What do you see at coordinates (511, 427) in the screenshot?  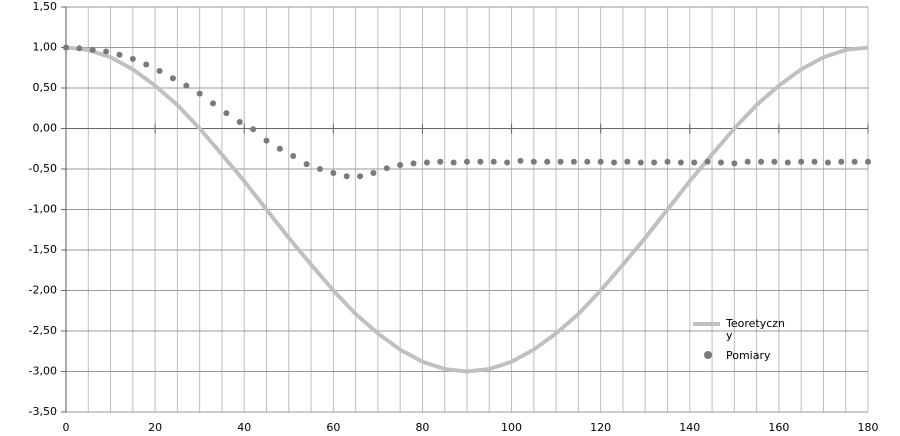 I see `x-tick-label: 100` at bounding box center [511, 427].